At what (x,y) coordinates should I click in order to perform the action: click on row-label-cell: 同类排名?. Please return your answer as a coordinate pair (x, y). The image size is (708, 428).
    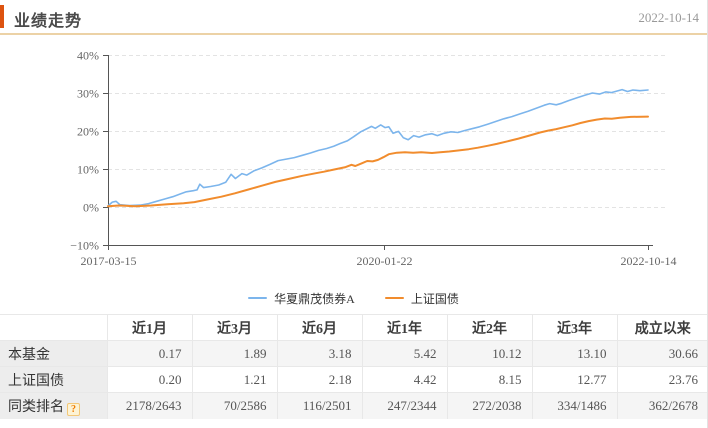
    Looking at the image, I should click on (53, 405).